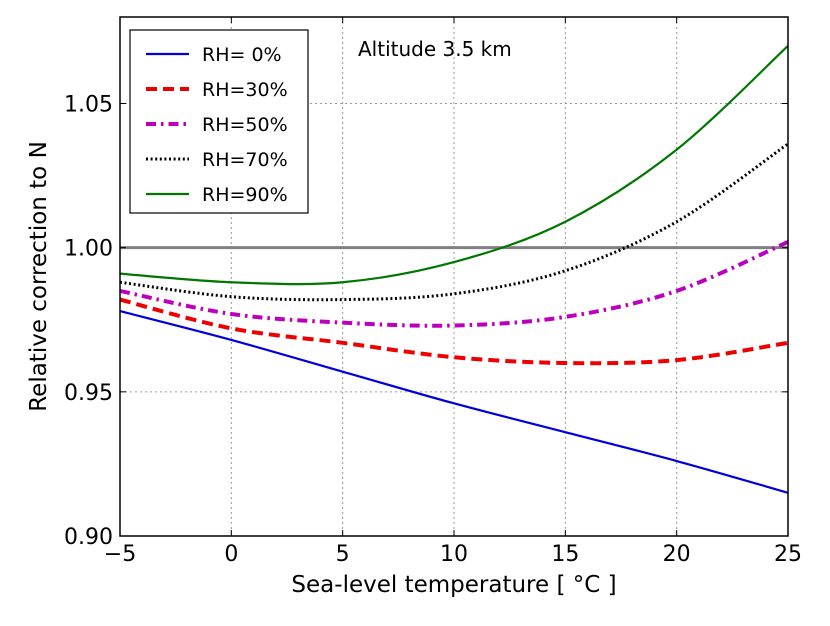 Image resolution: width=830 pixels, height=626 pixels. Describe the element at coordinates (343, 554) in the screenshot. I see `x-tick-label-2: 5` at that location.